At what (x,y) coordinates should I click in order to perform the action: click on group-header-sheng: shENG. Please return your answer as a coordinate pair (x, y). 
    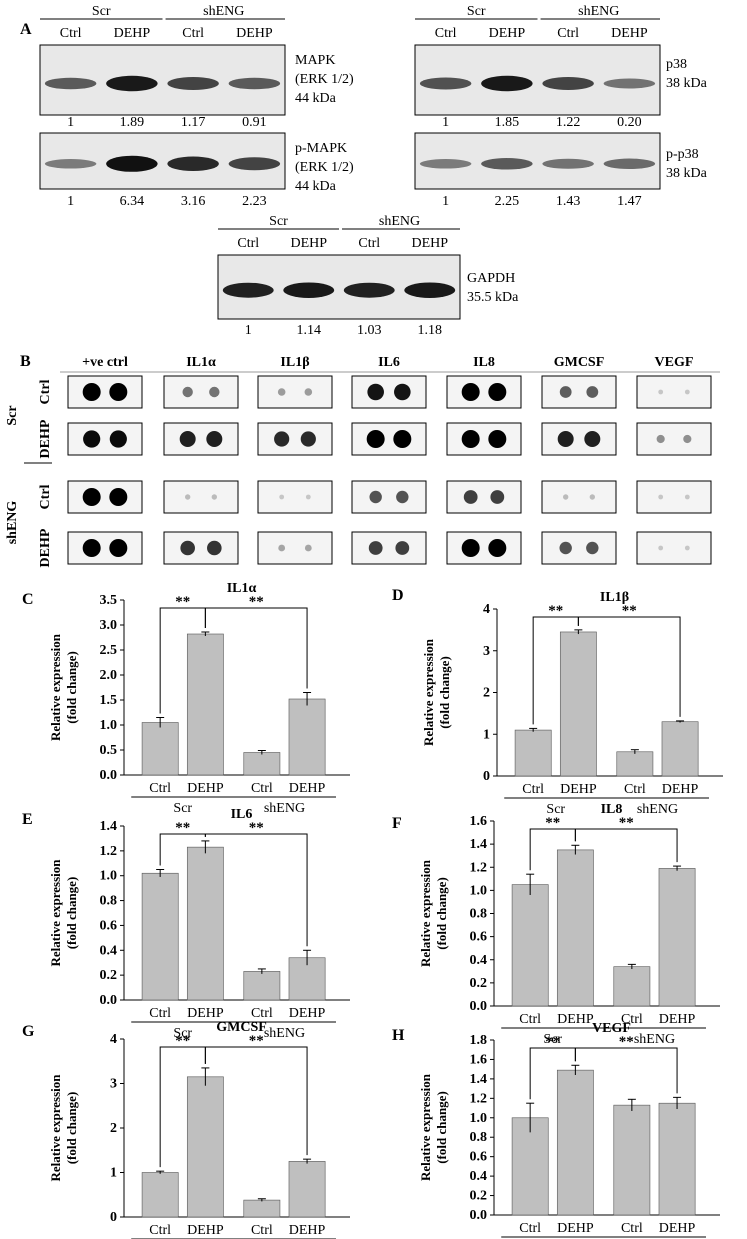
    Looking at the image, I should click on (223, 11).